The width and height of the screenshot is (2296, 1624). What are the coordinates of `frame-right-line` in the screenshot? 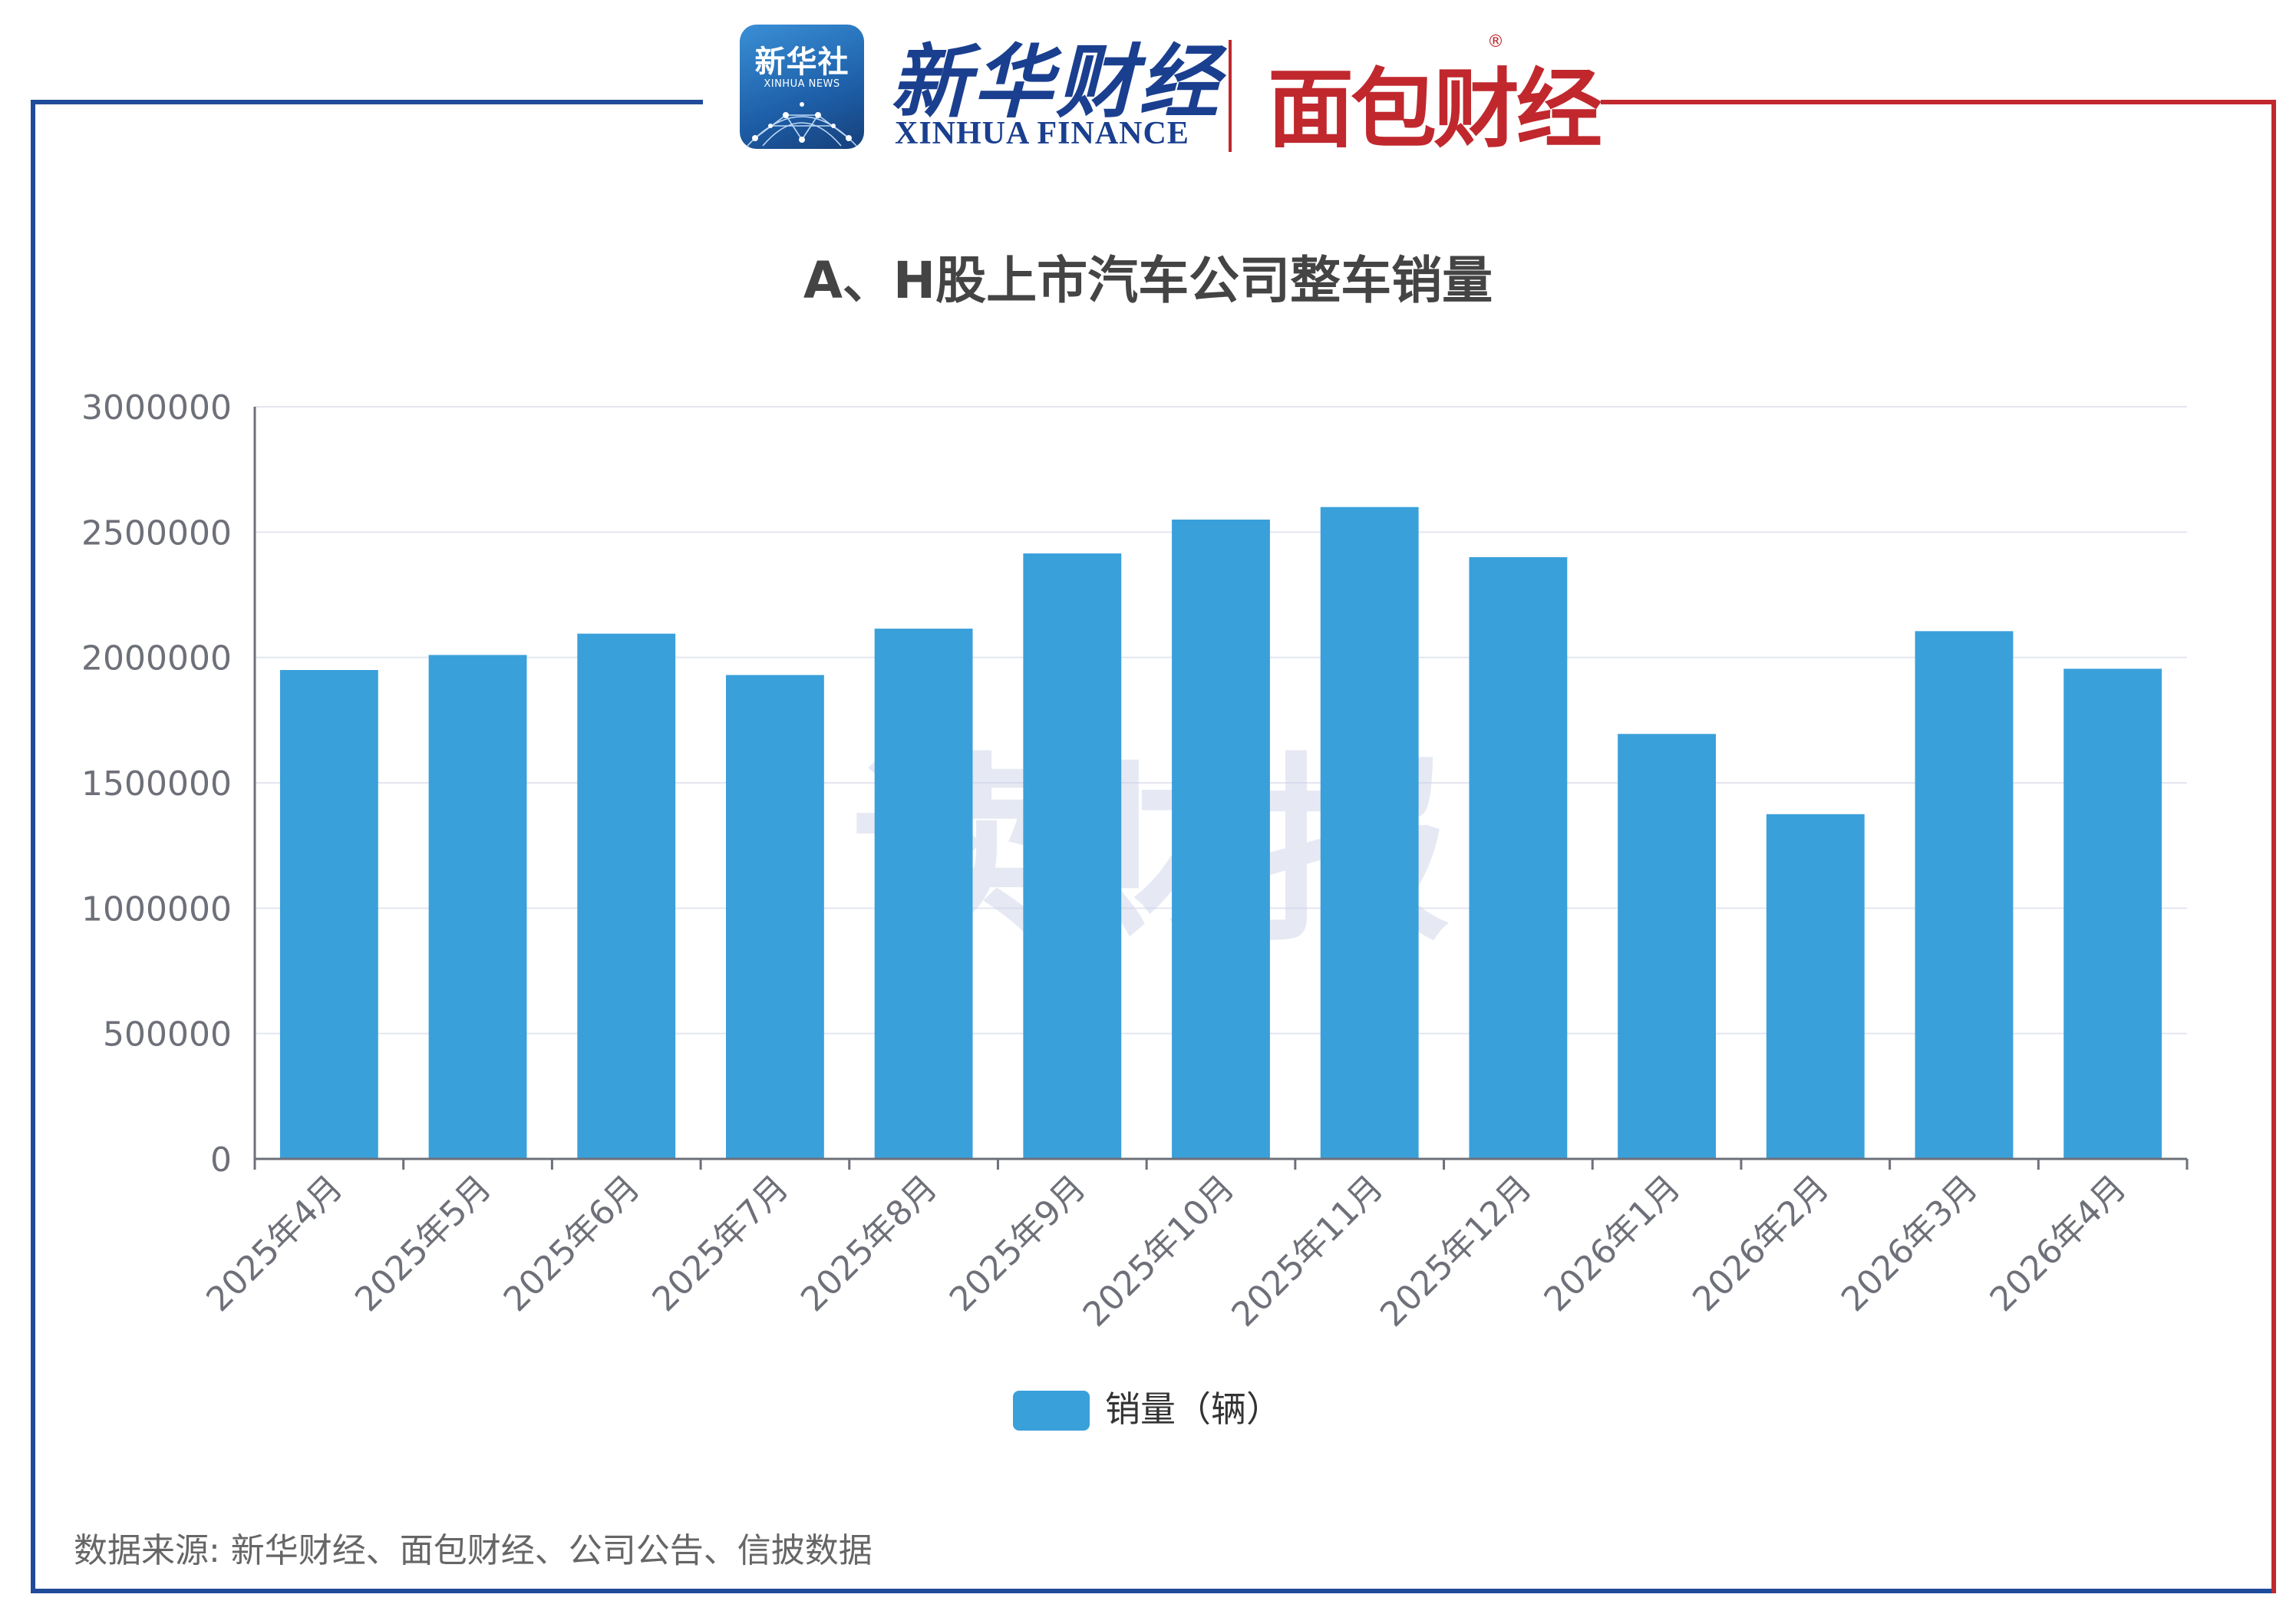 It's located at (2273, 847).